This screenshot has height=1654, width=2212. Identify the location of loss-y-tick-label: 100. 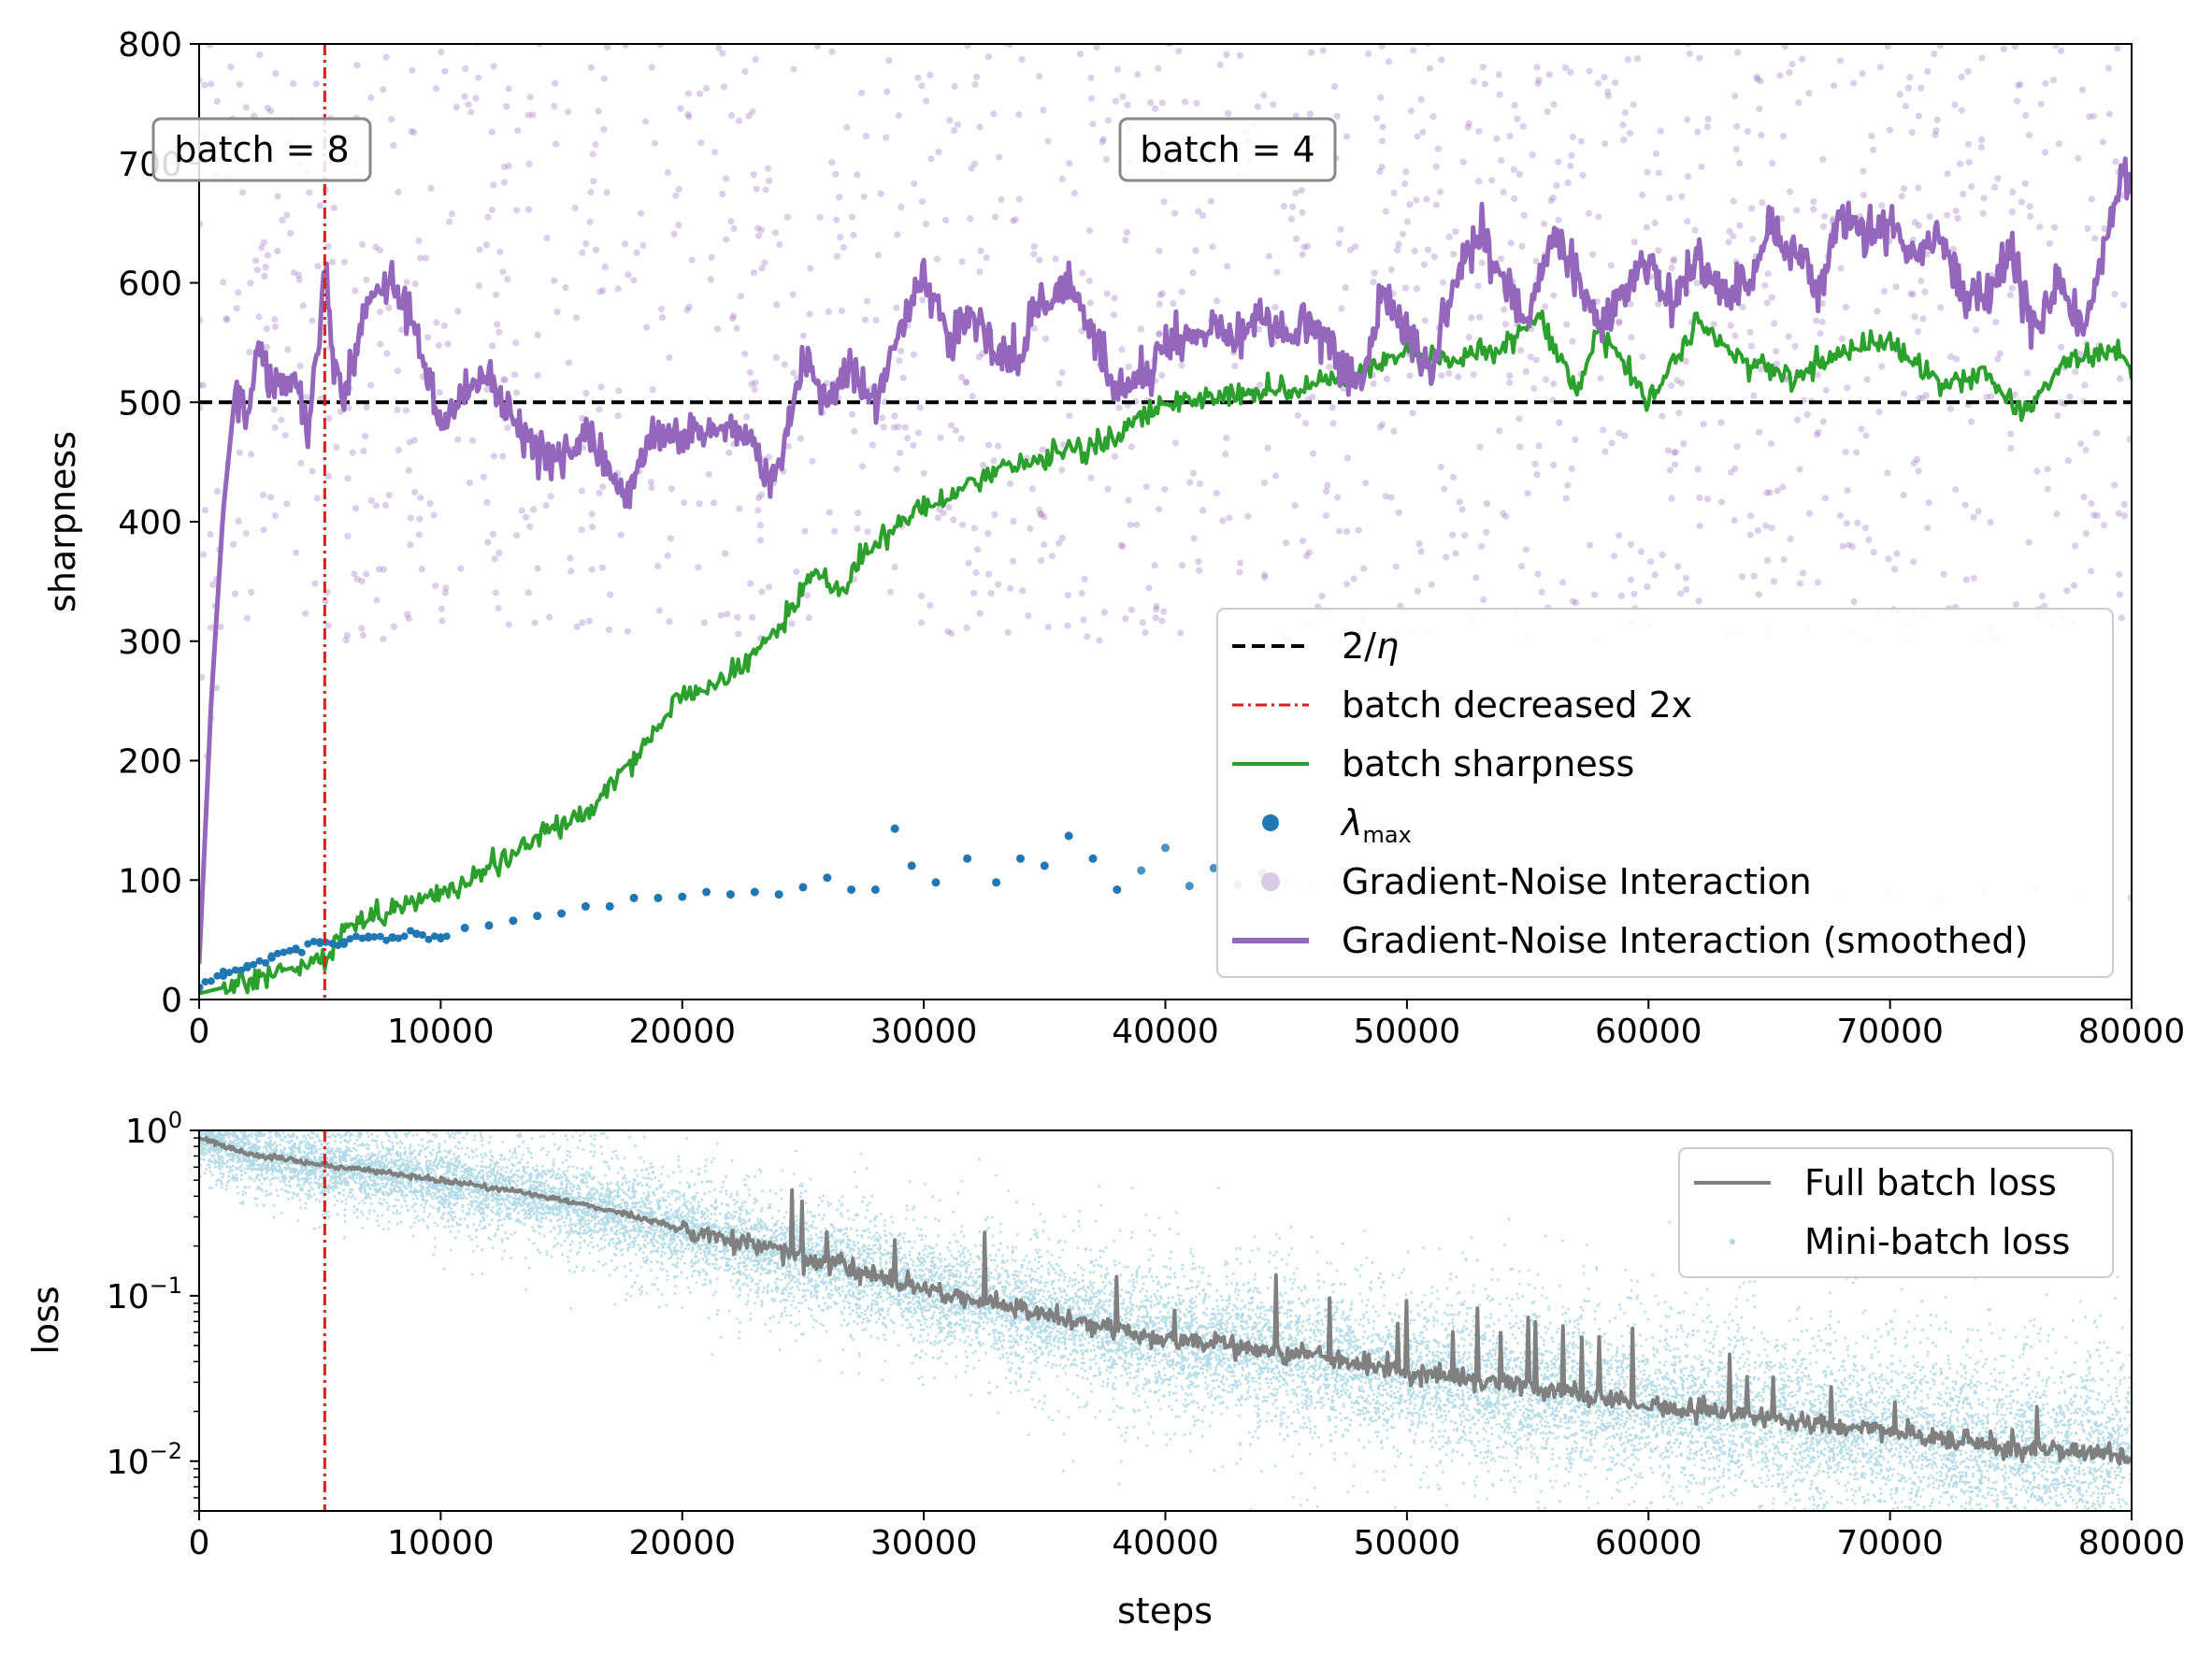
(153, 1129).